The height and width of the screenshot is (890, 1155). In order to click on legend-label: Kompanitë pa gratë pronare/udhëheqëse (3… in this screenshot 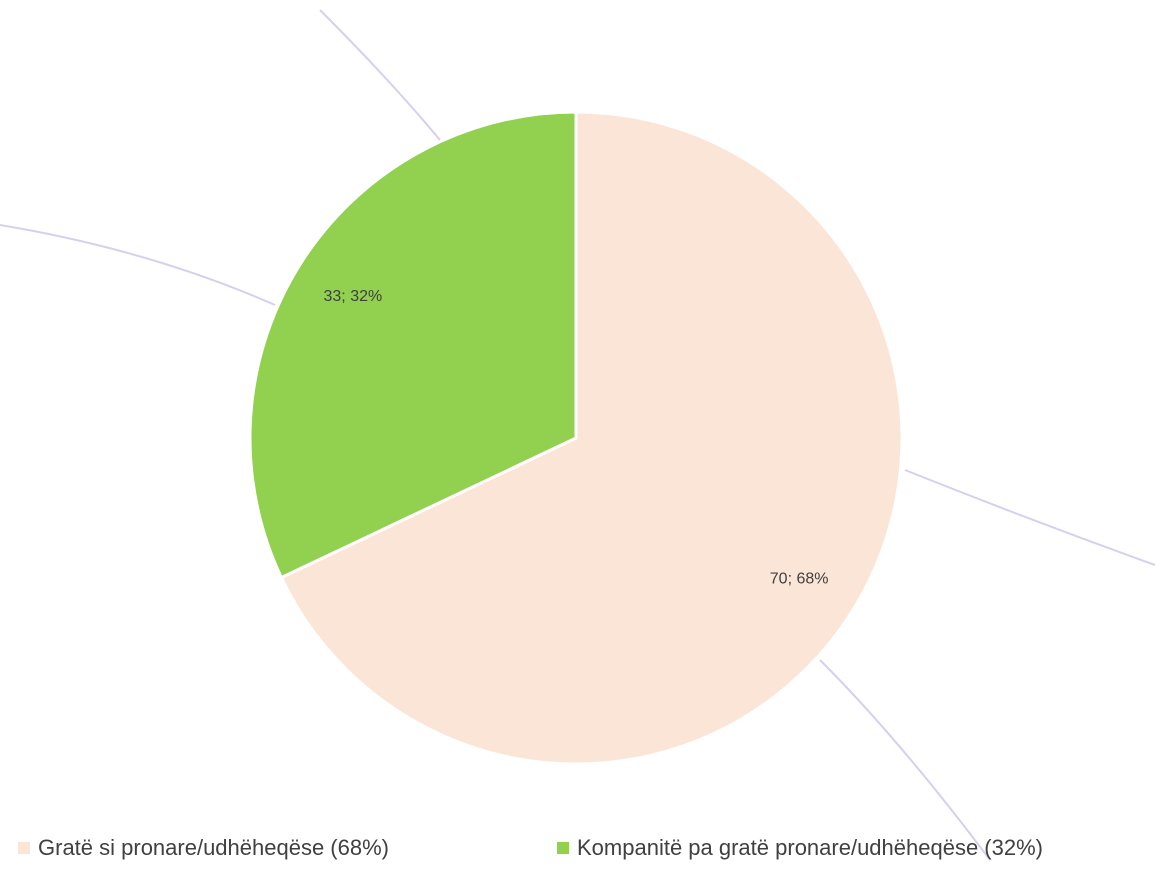, I will do `click(810, 847)`.